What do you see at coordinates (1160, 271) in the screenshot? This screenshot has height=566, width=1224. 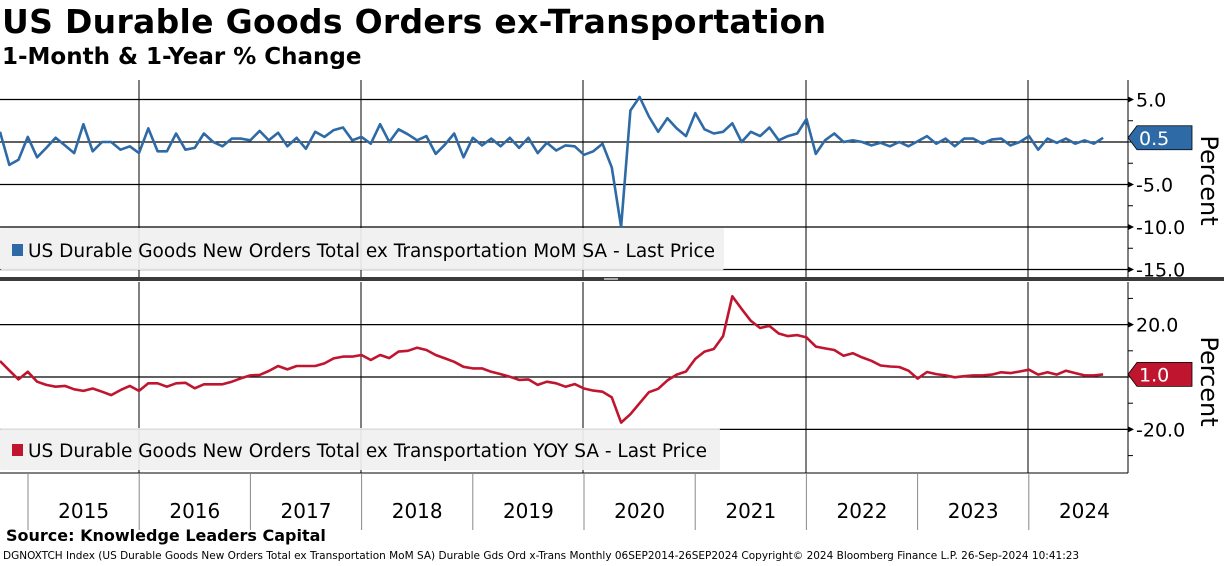 I see `y-tick-label: -15.0` at bounding box center [1160, 271].